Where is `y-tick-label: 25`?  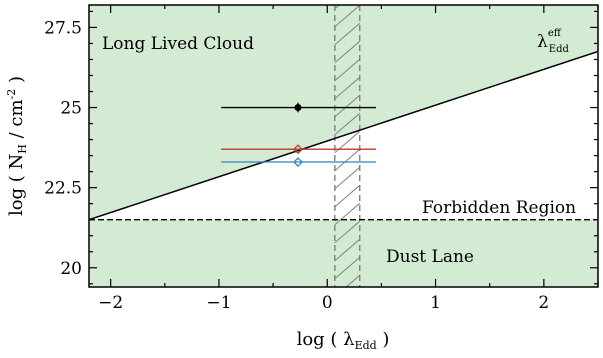 y-tick-label: 25 is located at coordinates (71, 109).